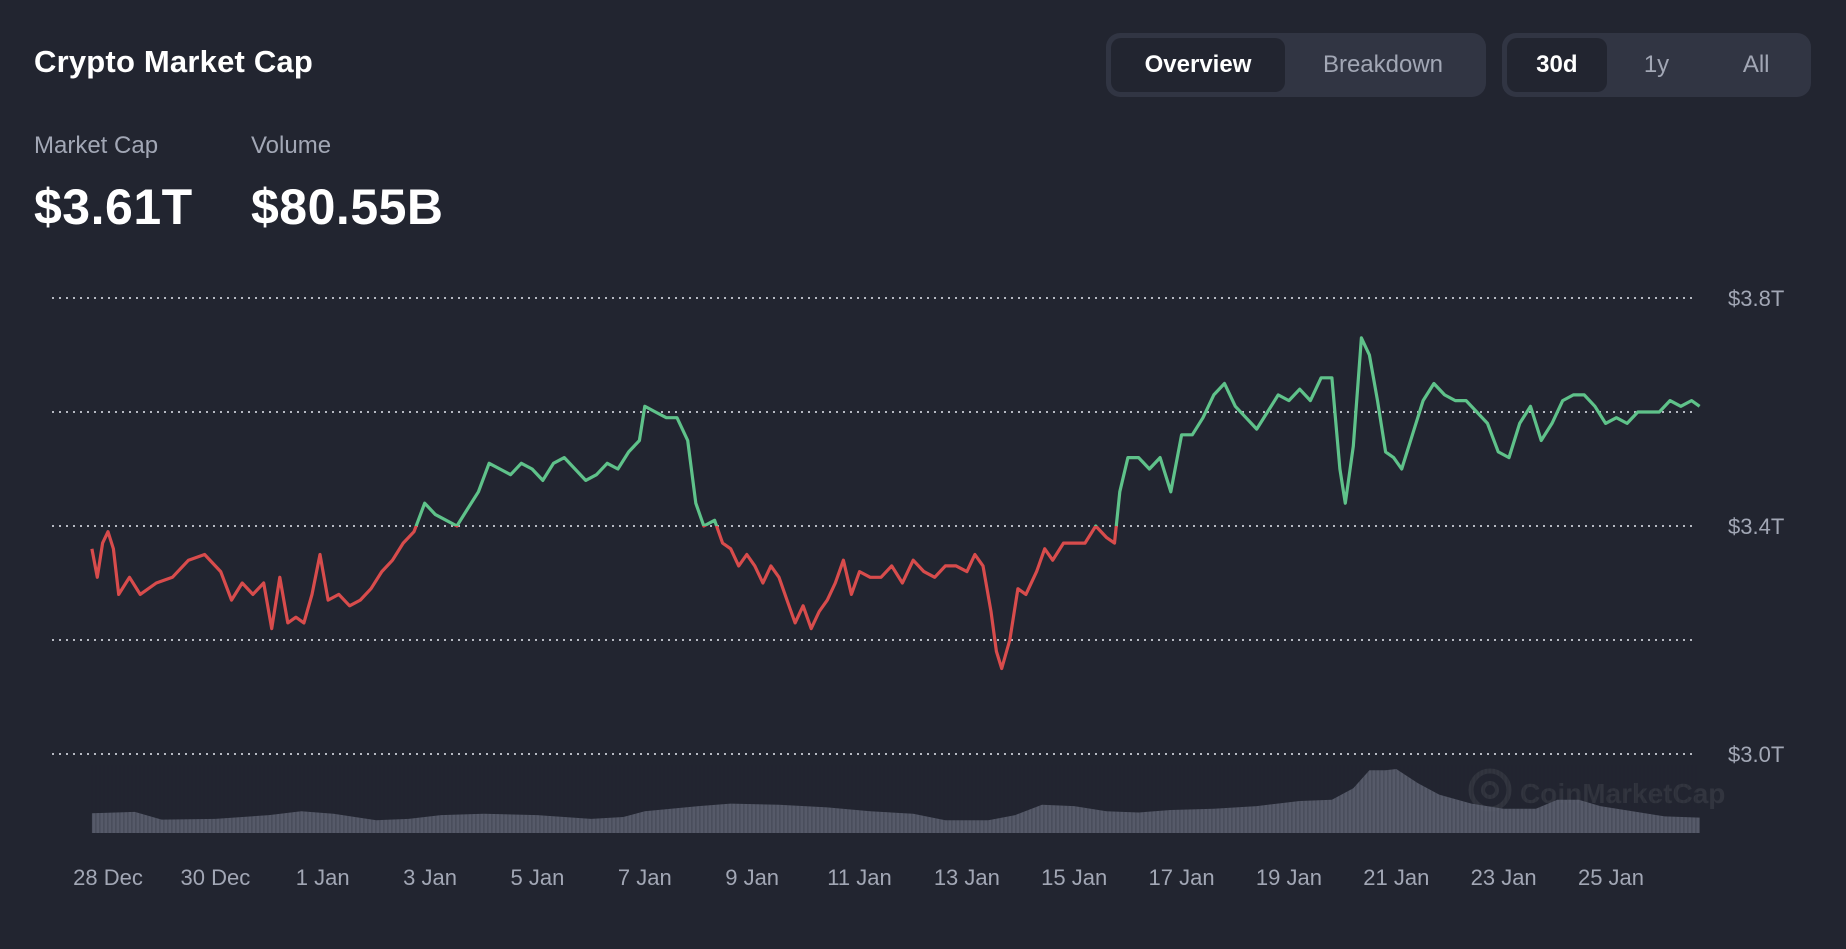 This screenshot has width=1846, height=949. I want to click on x-tick-label: 21 Jan, so click(1396, 877).